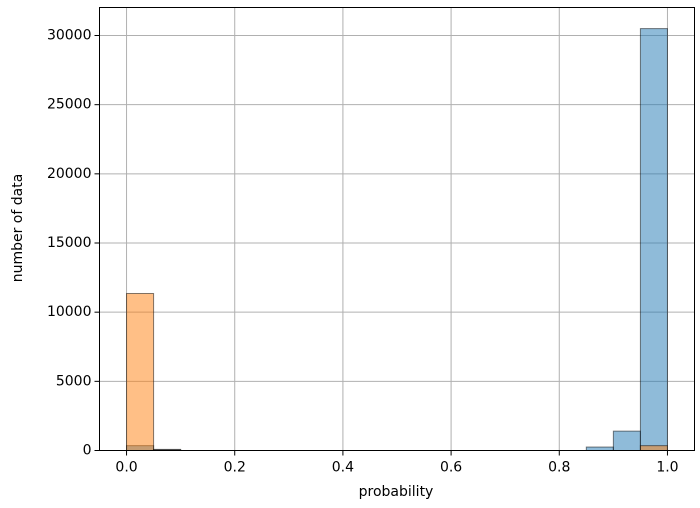 This screenshot has width=700, height=508. Describe the element at coordinates (126, 468) in the screenshot. I see `x-tick-label: 0.0` at that location.